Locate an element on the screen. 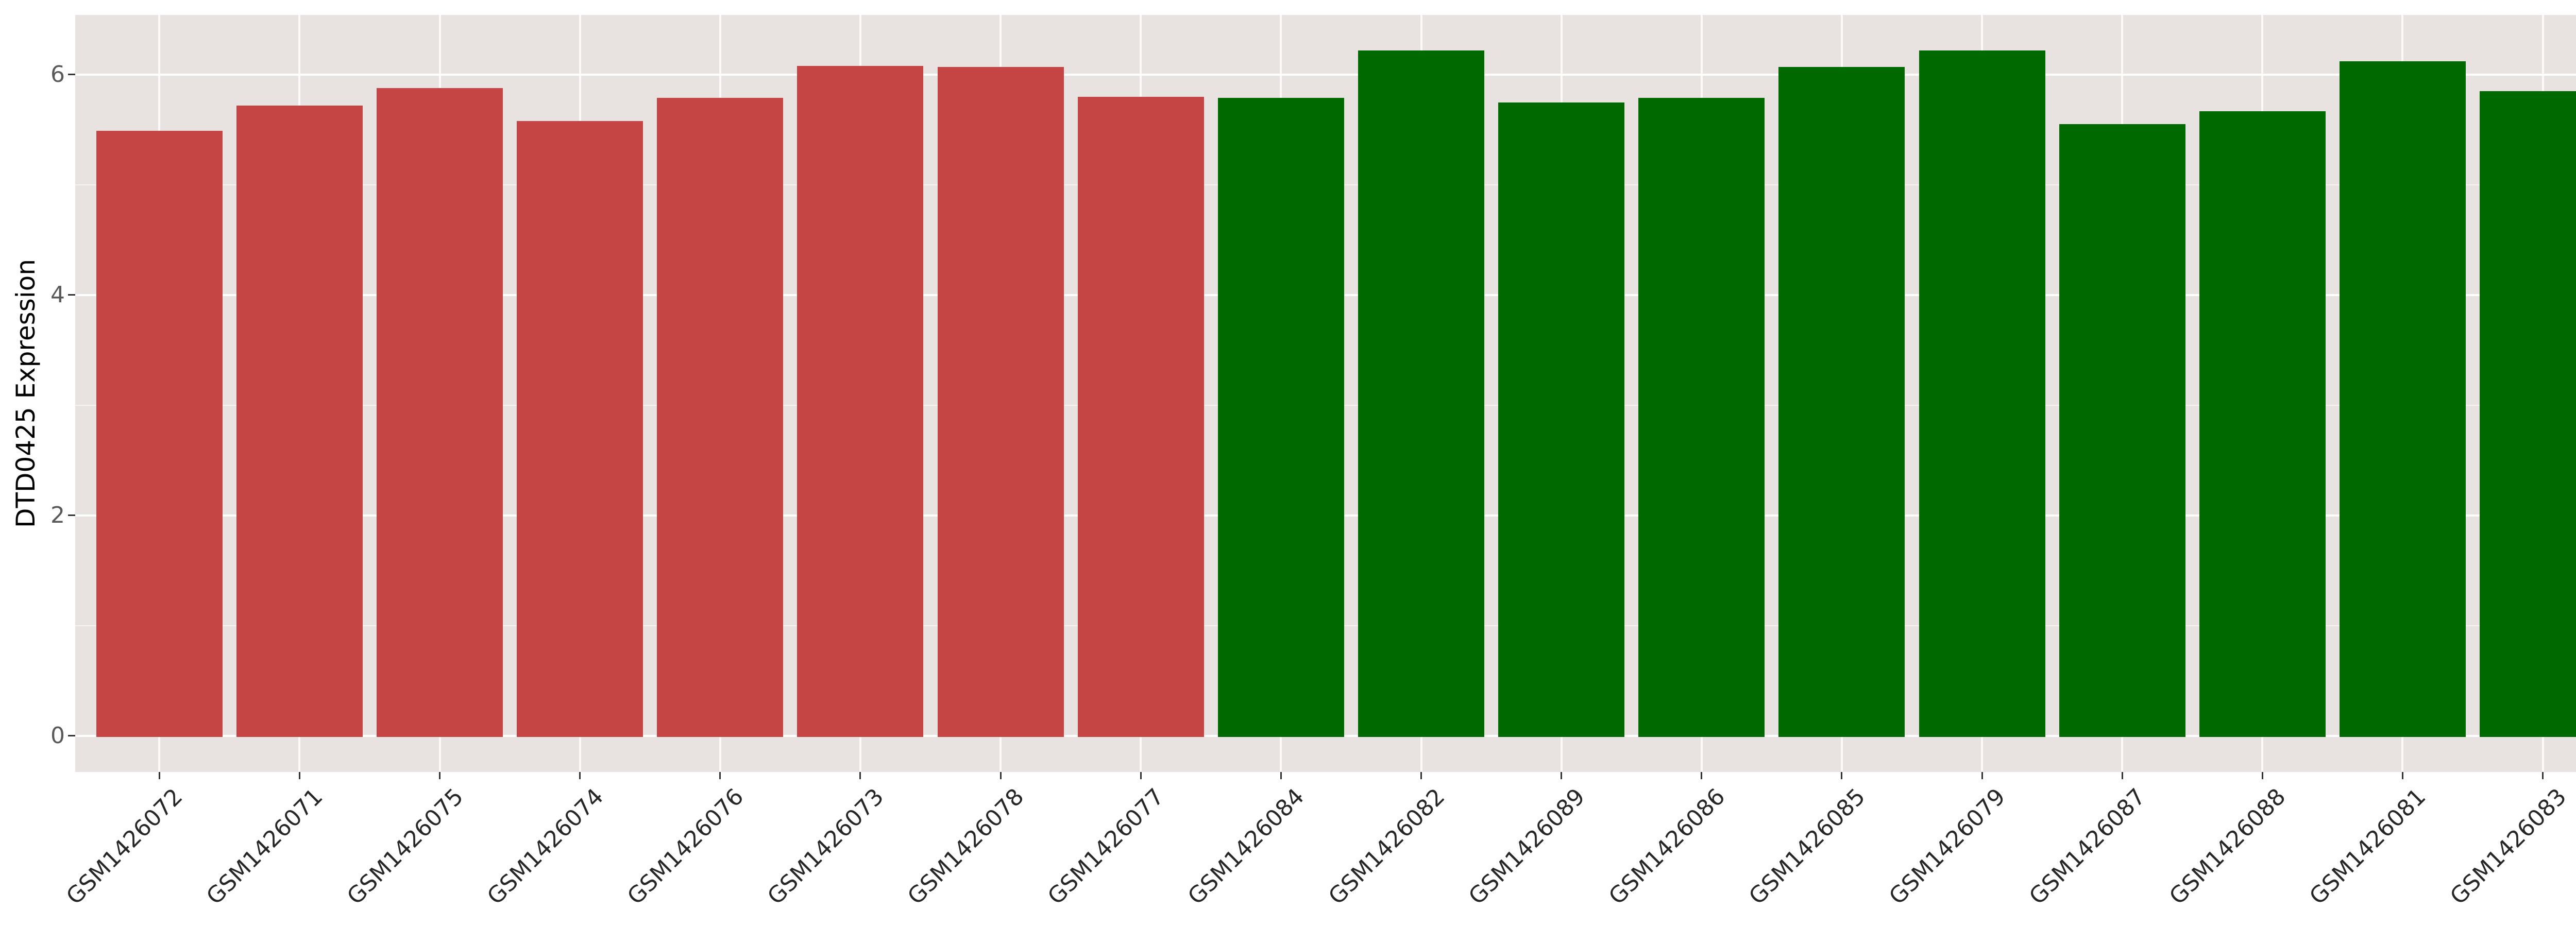 Image resolution: width=2576 pixels, height=927 pixels. x-tick-label-GSM1426074: GSM1426074 is located at coordinates (545, 847).